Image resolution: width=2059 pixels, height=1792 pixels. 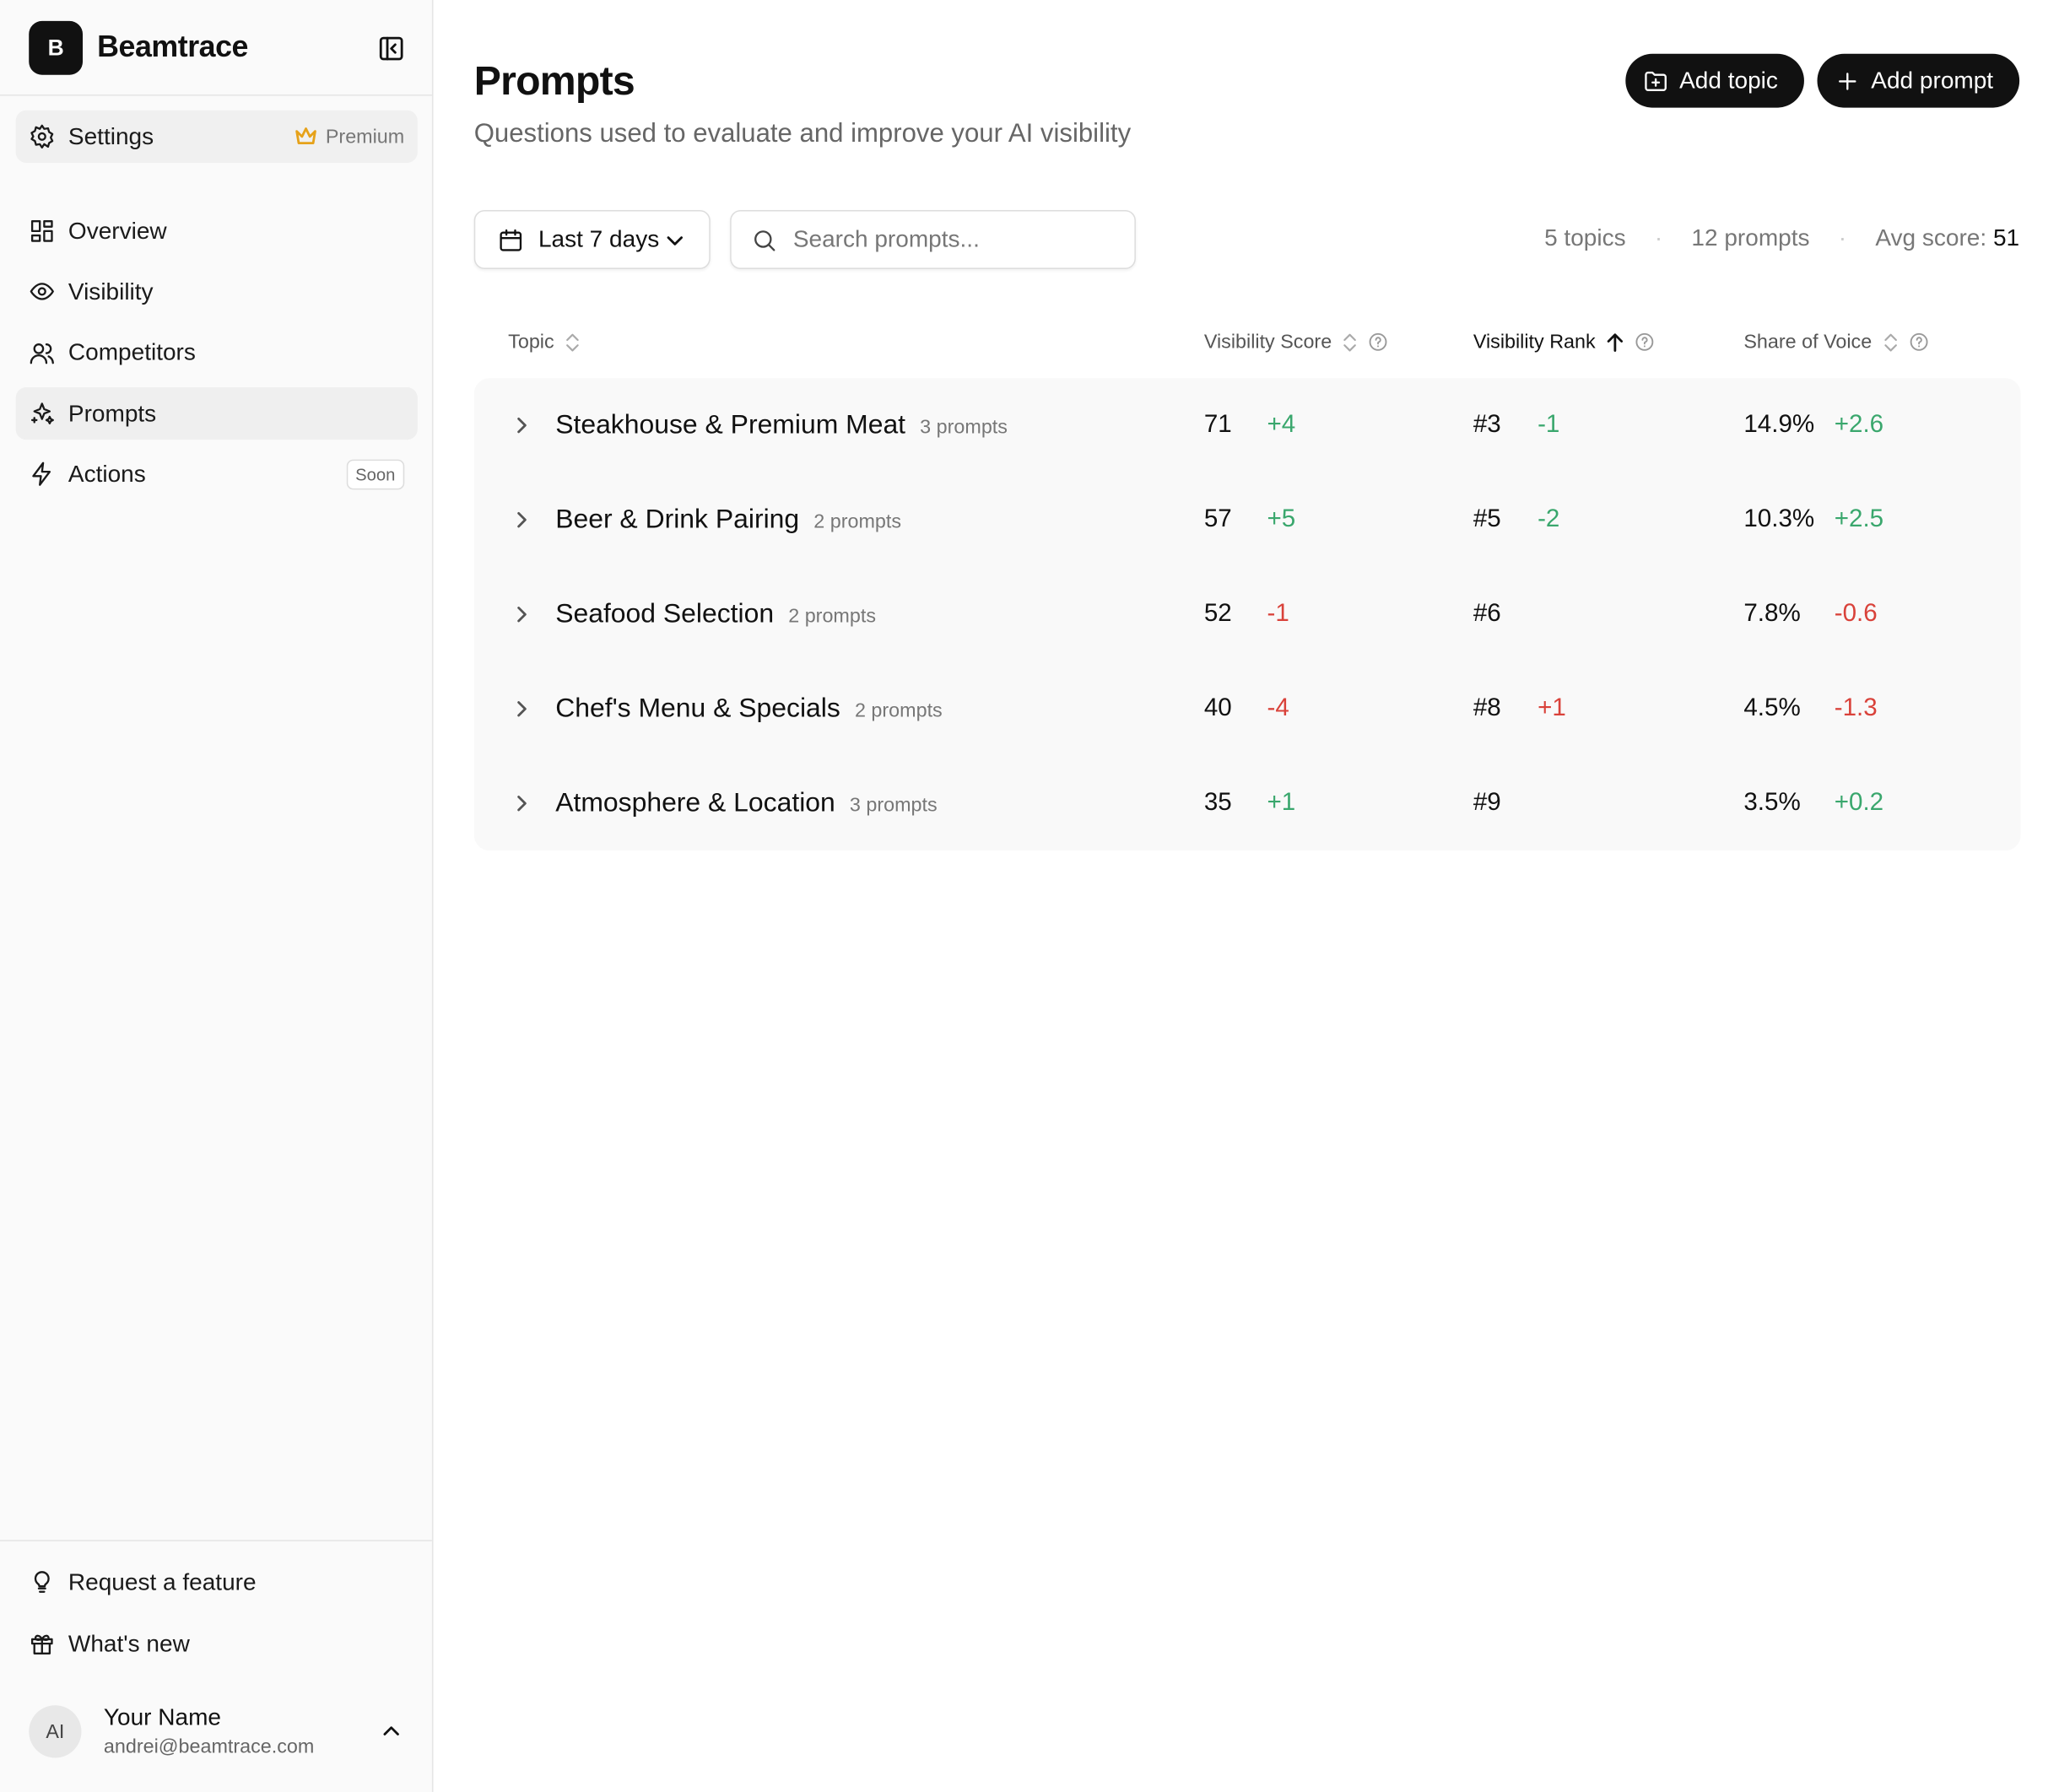 I want to click on rank-delta: +1, so click(x=1551, y=708).